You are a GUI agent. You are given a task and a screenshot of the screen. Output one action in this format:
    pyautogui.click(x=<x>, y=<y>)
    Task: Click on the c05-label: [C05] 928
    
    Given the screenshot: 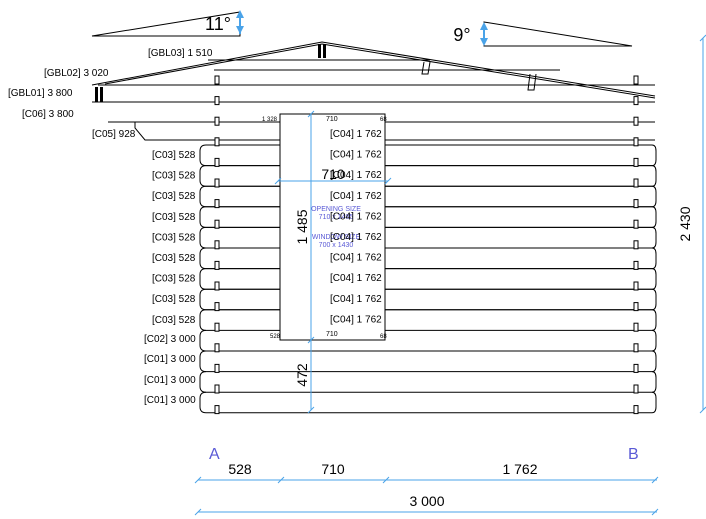 What is the action you would take?
    pyautogui.click(x=114, y=134)
    